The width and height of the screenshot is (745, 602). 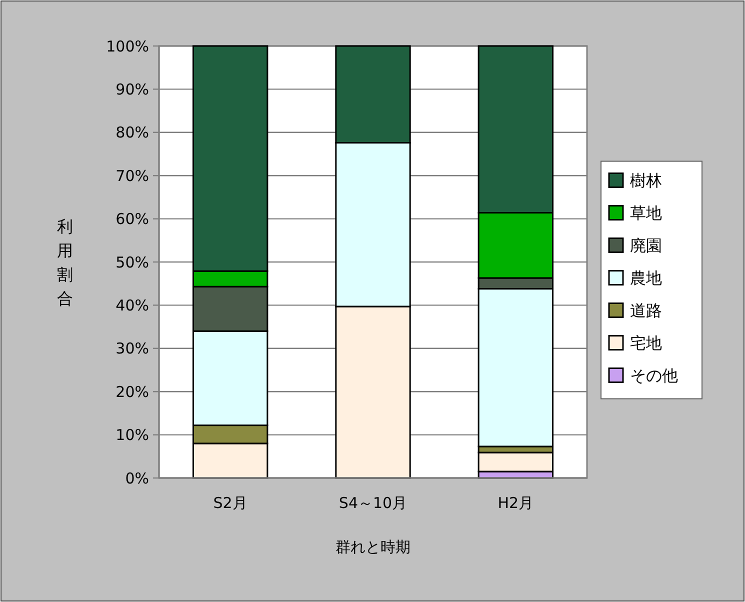 I want to click on y-tick-label: 100%, so click(x=127, y=46).